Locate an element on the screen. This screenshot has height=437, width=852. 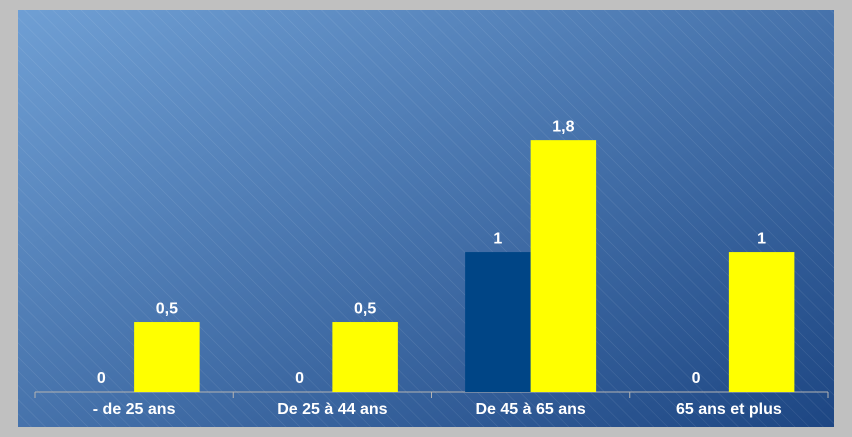
data-label: 1,8 is located at coordinates (563, 126).